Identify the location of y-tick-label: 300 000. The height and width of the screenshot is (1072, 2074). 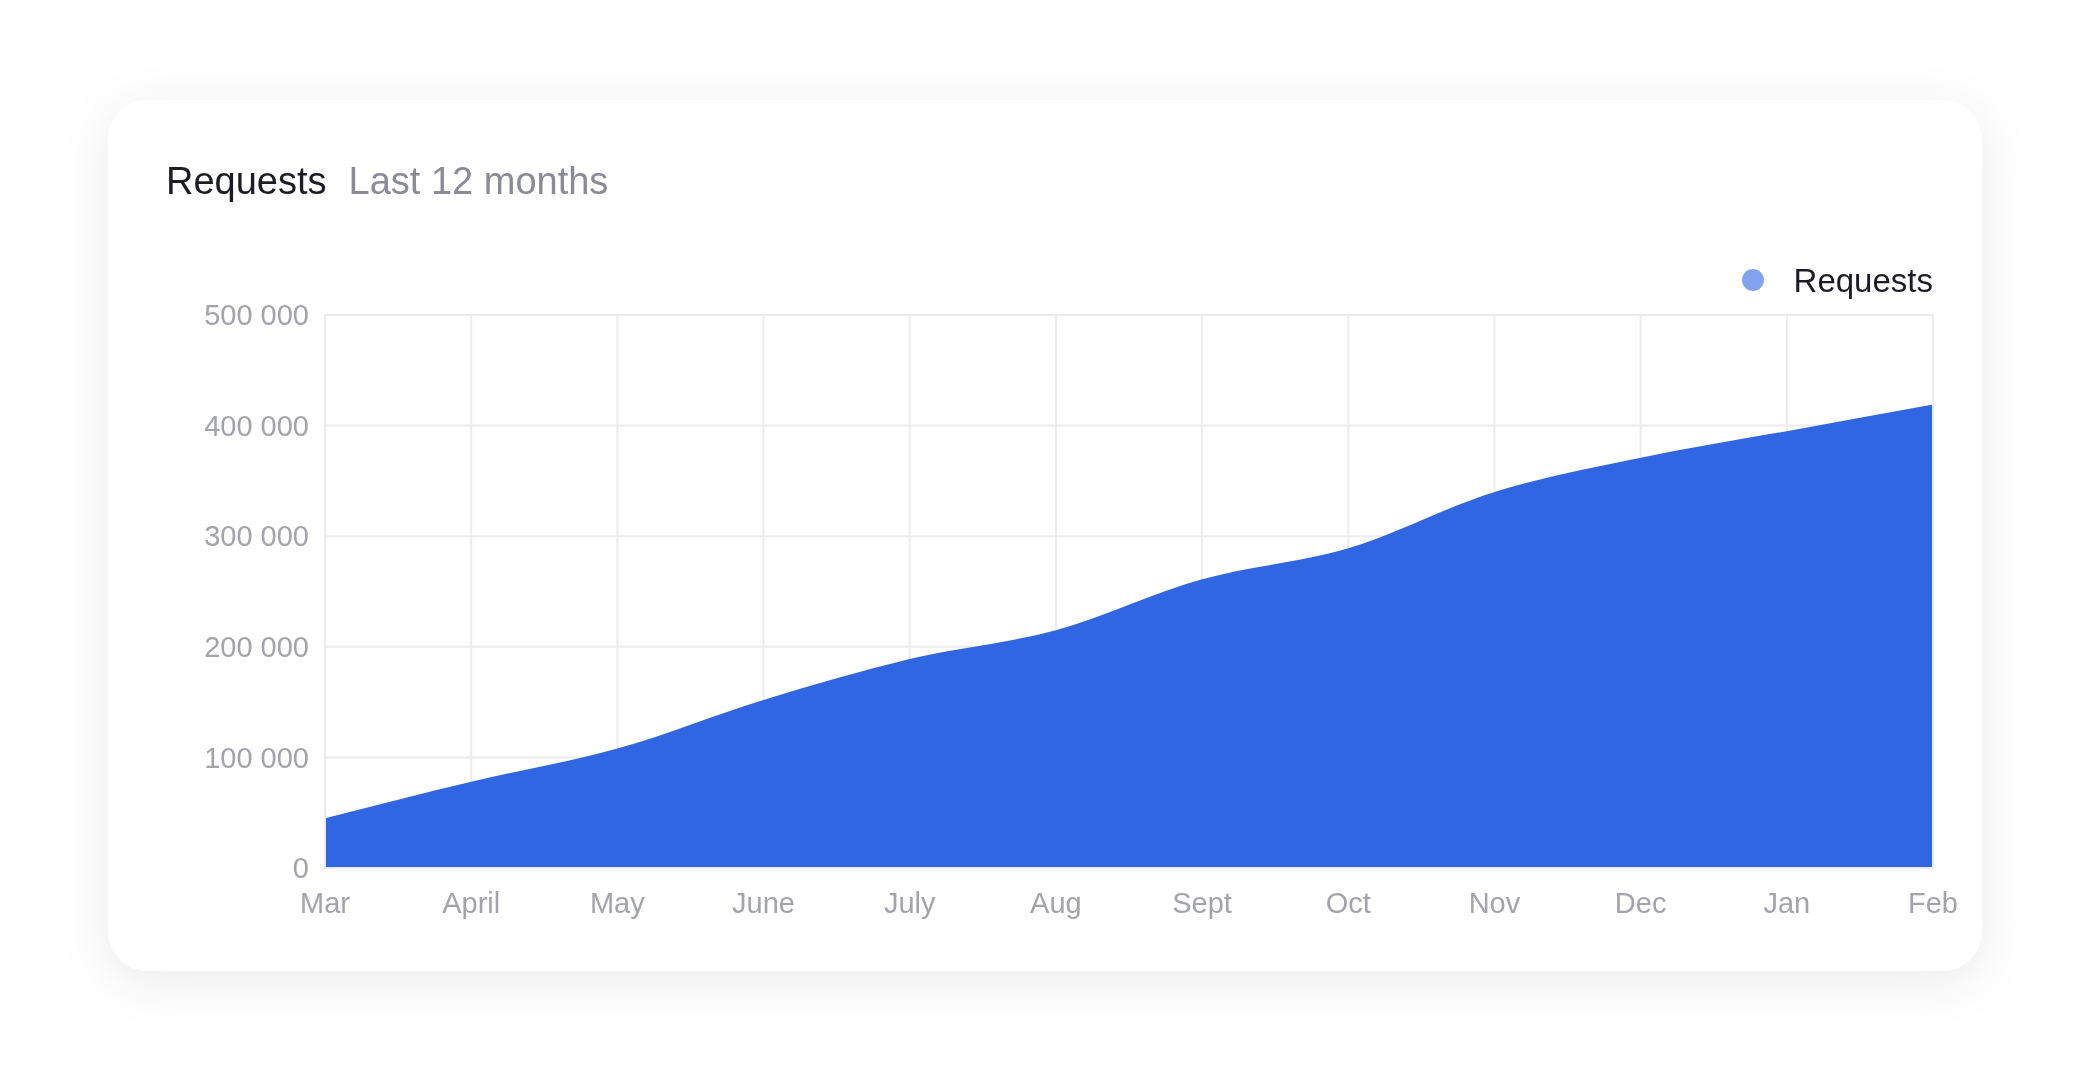
(256, 536).